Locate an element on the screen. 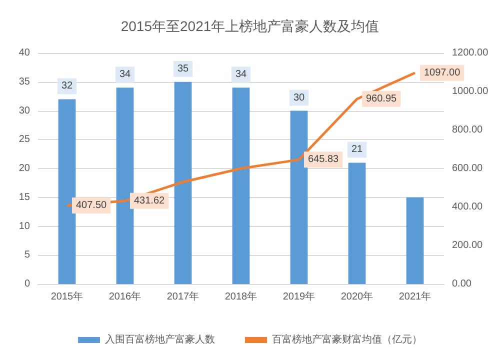 The image size is (500, 362). y2-tick-label: 200.00 is located at coordinates (468, 245).